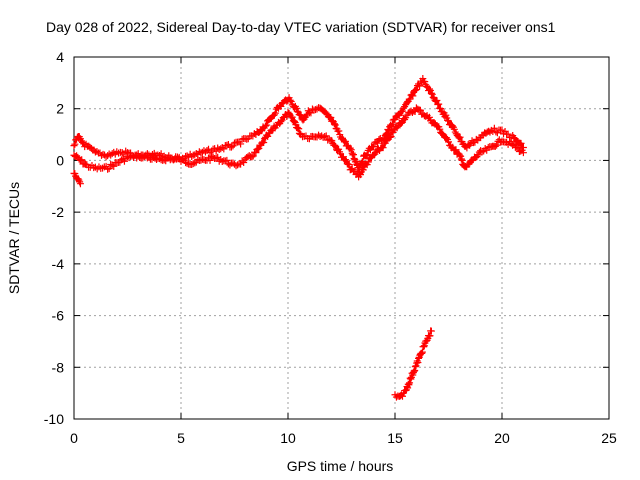 This screenshot has height=480, width=640. I want to click on y-tick-label: -10, so click(54, 419).